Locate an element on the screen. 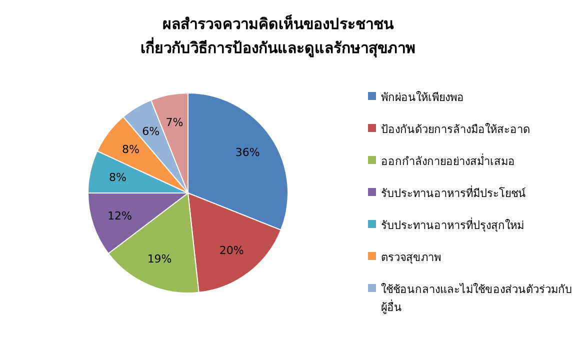 The width and height of the screenshot is (581, 341). data-label: 36% is located at coordinates (247, 153).